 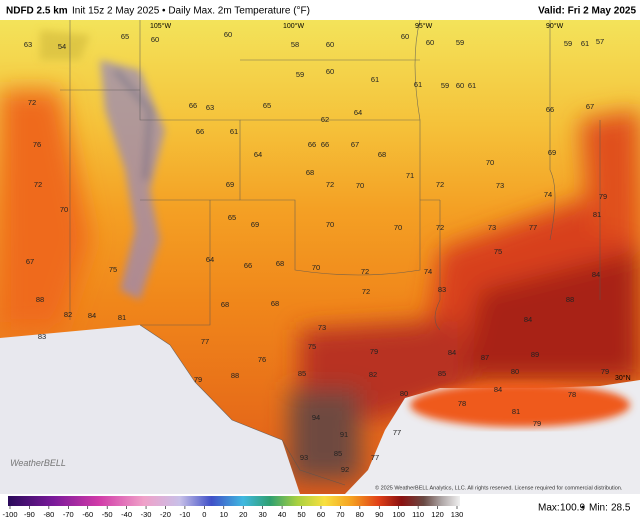 I want to click on temperature-label: 71, so click(x=410, y=175).